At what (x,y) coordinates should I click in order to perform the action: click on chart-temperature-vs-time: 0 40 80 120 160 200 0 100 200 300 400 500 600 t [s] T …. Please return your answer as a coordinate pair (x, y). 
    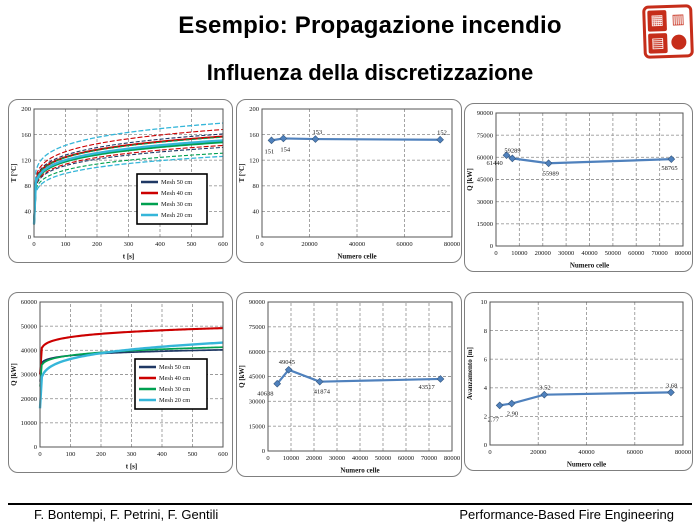
    Looking at the image, I should click on (120, 181).